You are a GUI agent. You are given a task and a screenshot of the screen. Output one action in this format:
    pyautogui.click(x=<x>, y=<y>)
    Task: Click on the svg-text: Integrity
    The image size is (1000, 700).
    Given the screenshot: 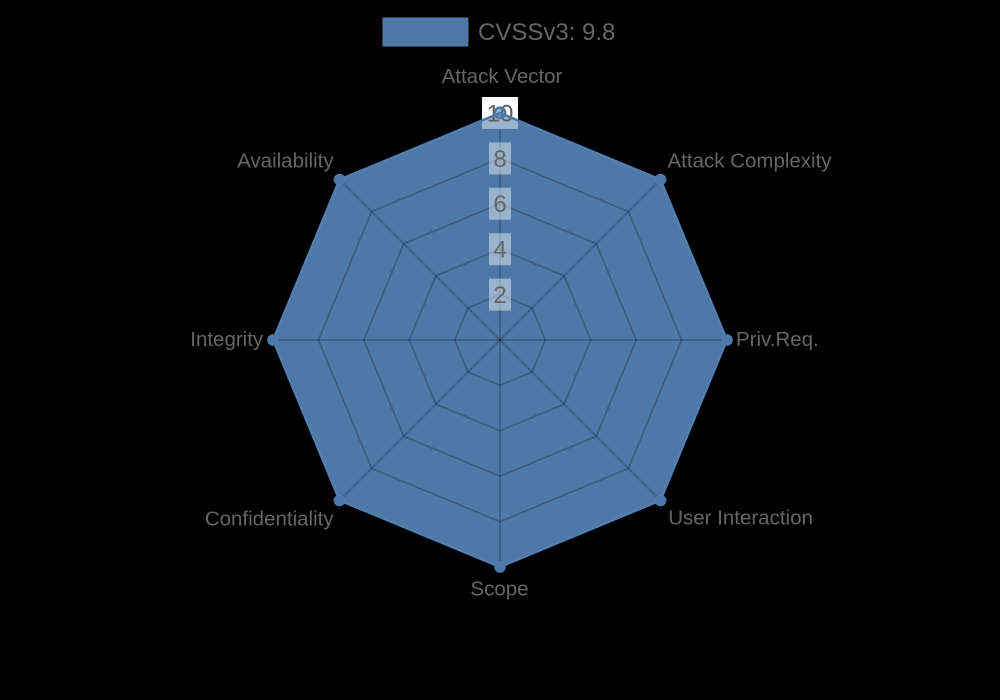 What is the action you would take?
    pyautogui.click(x=227, y=339)
    